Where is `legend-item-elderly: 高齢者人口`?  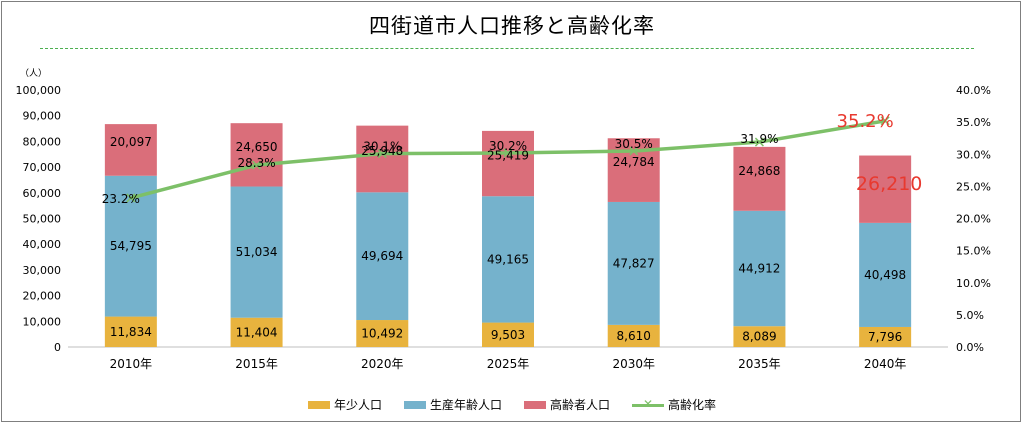 legend-item-elderly: 高齢者人口 is located at coordinates (567, 404).